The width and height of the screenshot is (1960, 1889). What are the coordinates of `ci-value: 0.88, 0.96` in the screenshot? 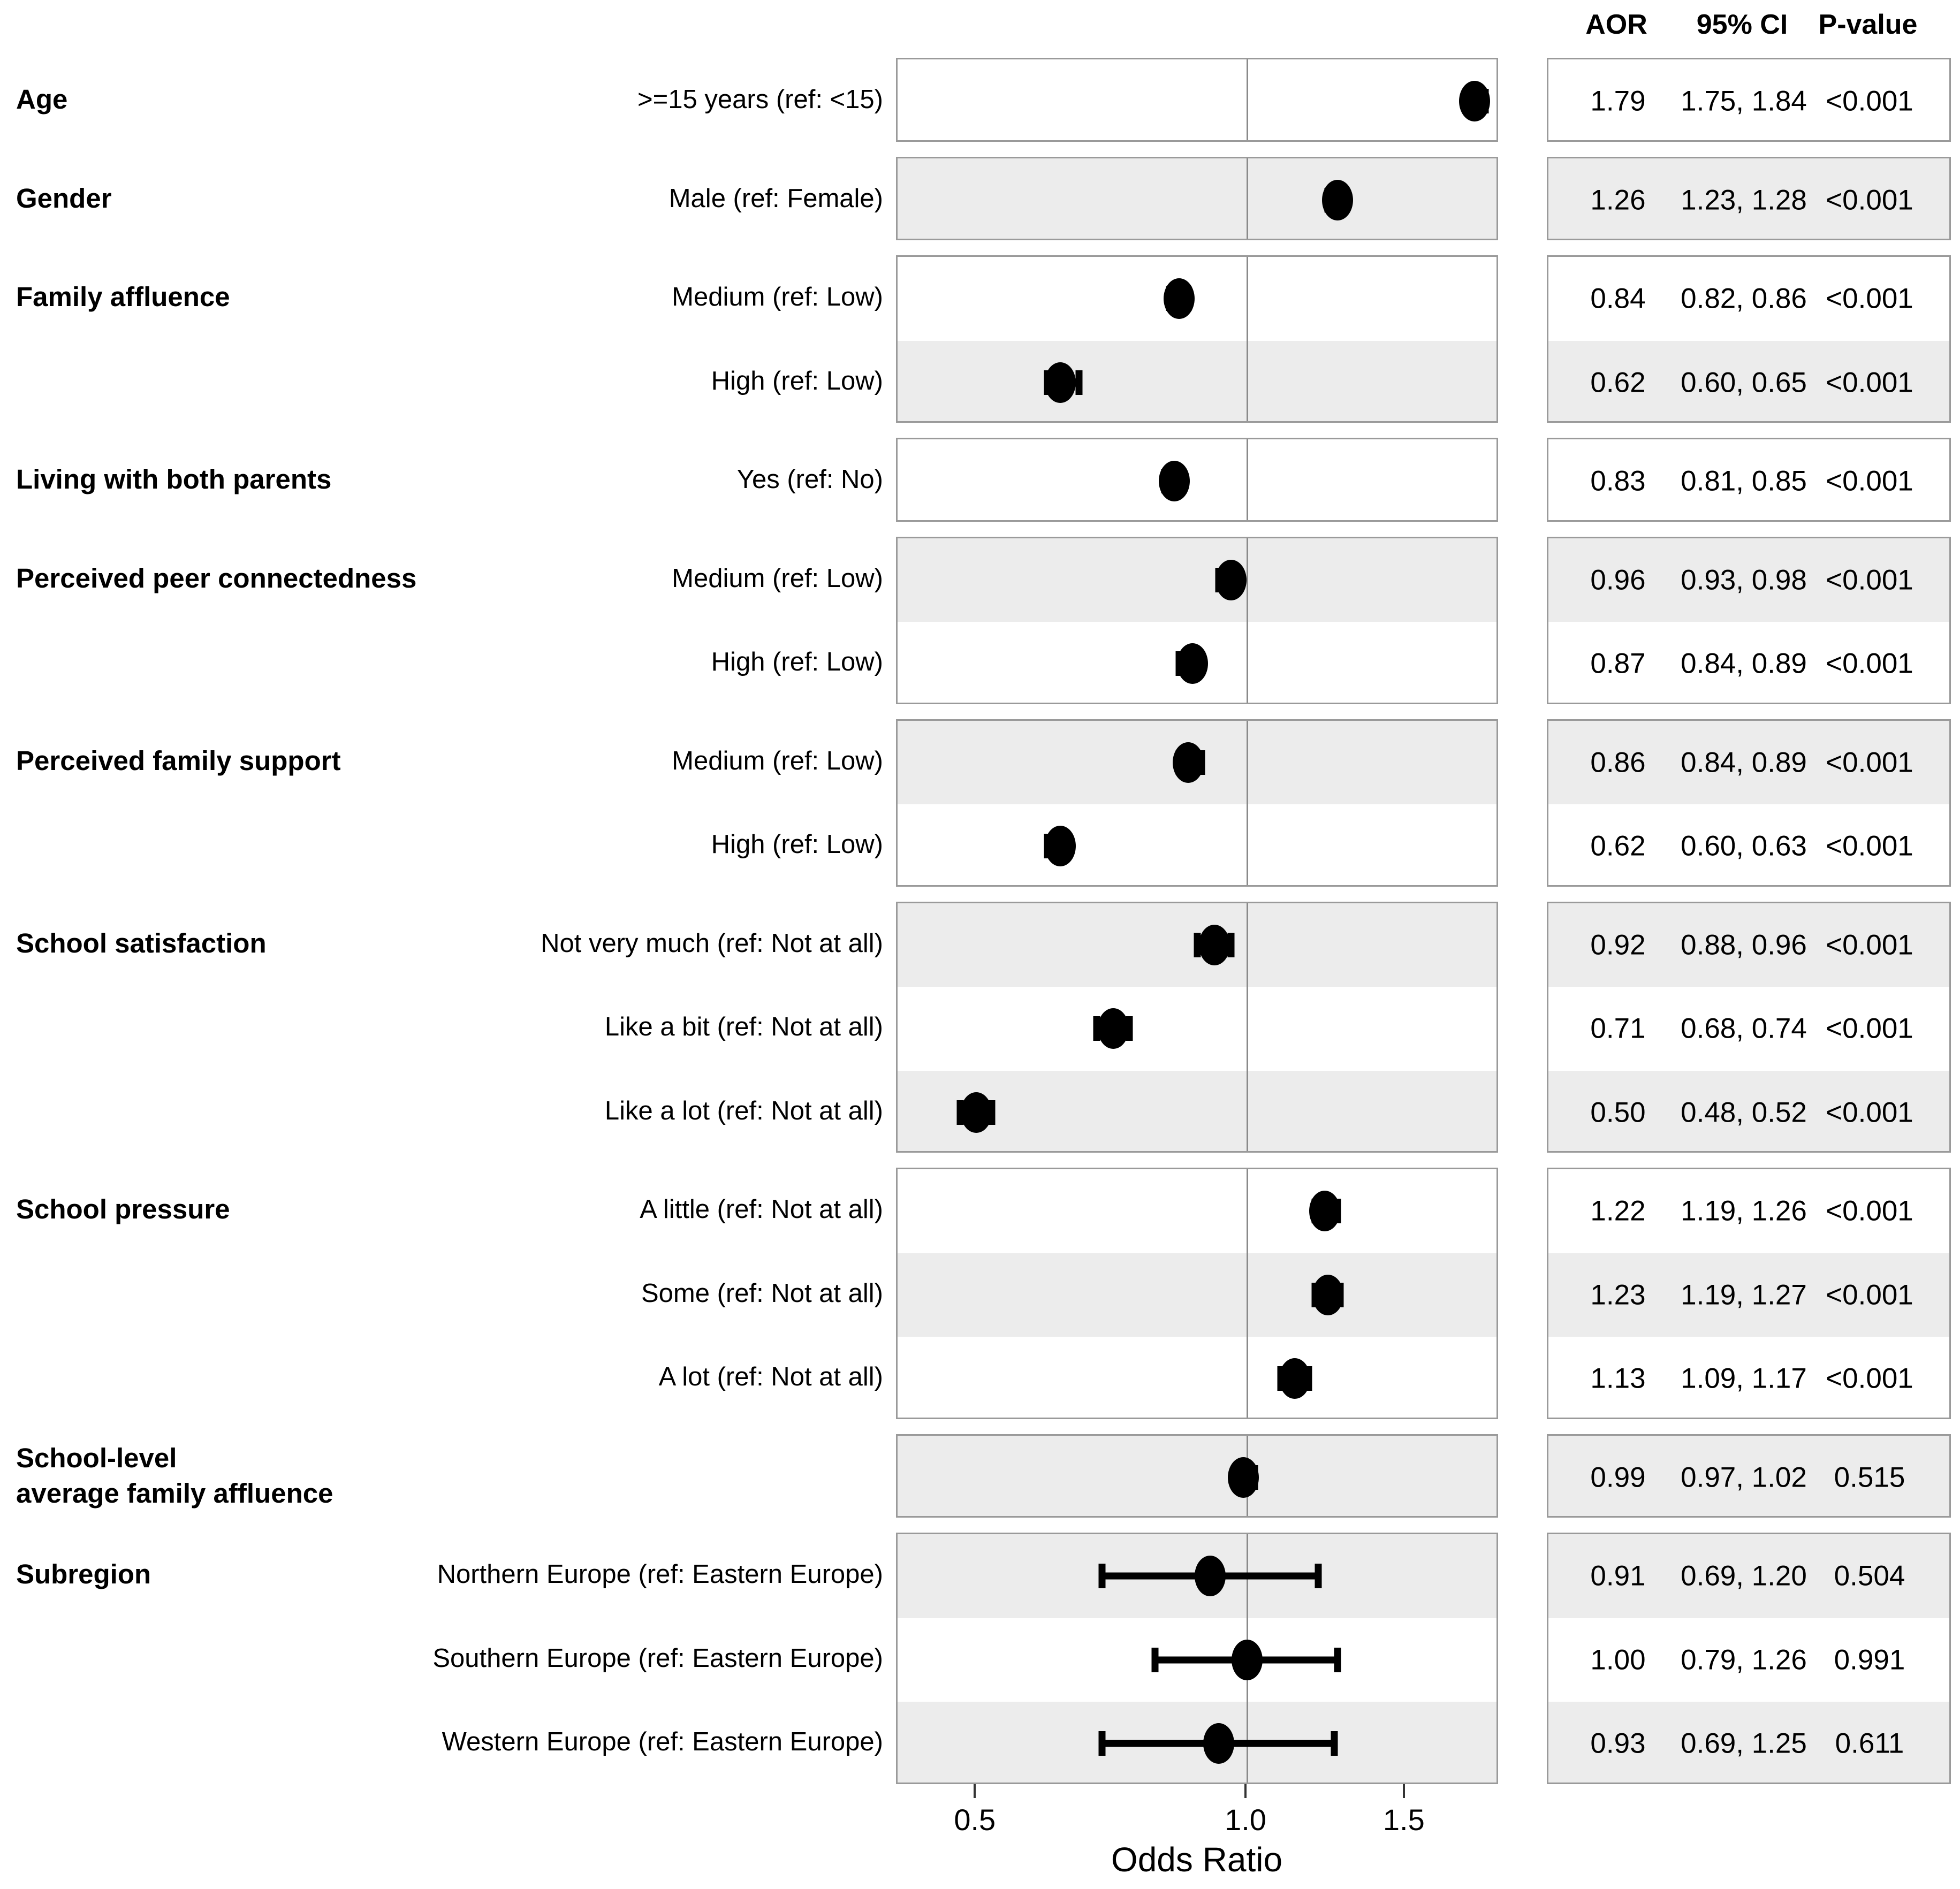 It's located at (1744, 945).